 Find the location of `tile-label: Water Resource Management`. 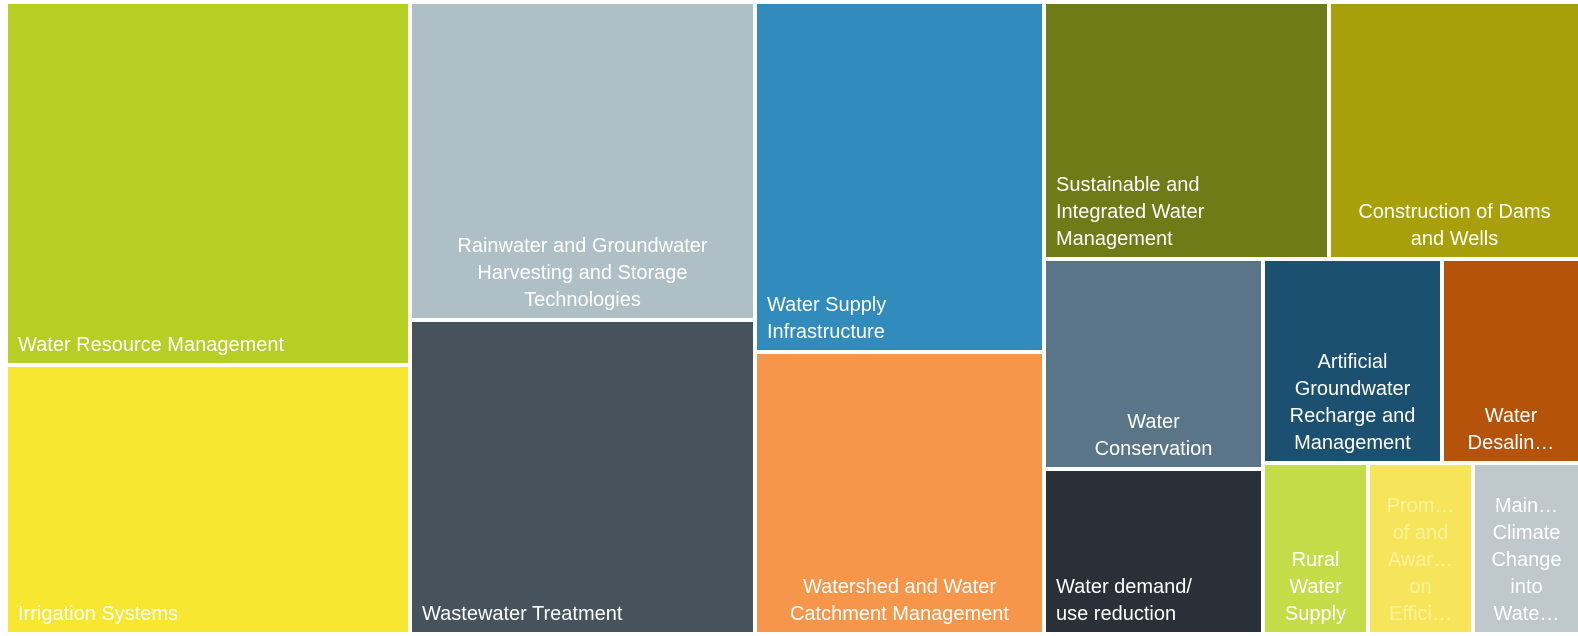

tile-label: Water Resource Management is located at coordinates (151, 345).